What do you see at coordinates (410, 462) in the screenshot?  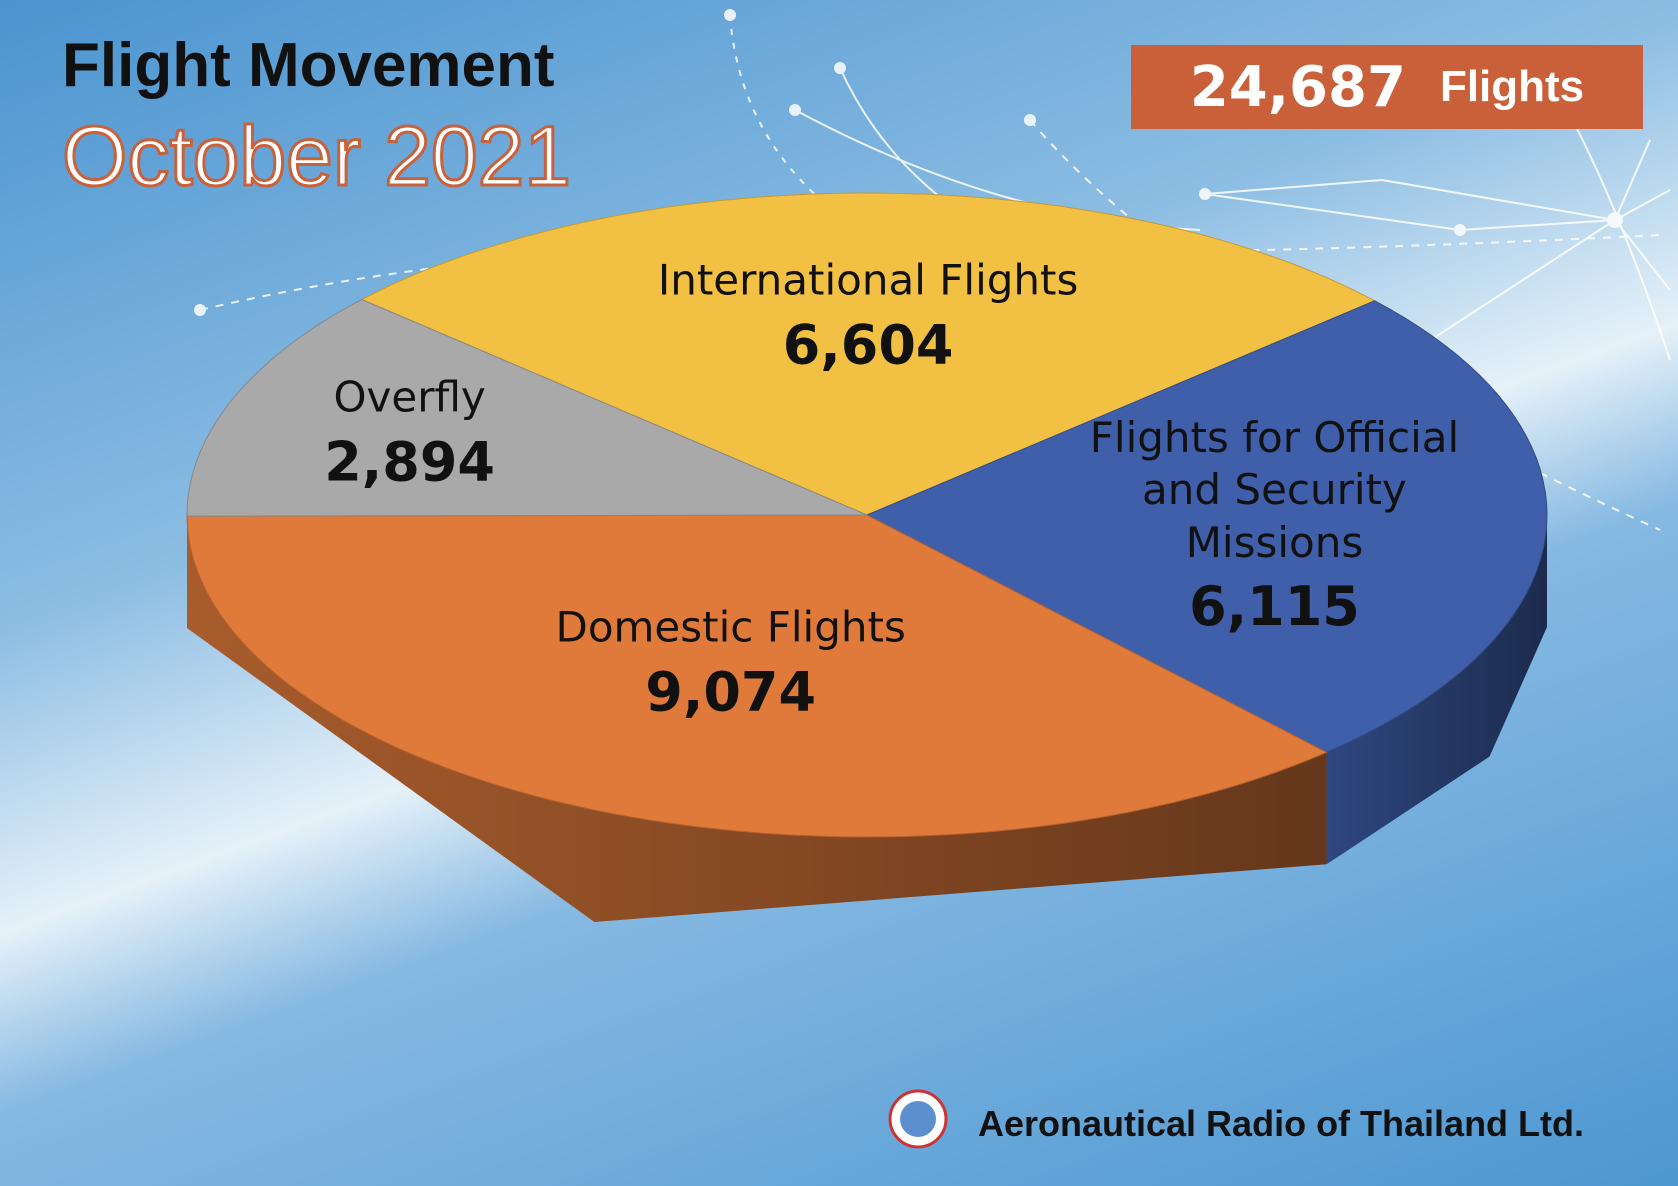 I see `value-label: 2,894` at bounding box center [410, 462].